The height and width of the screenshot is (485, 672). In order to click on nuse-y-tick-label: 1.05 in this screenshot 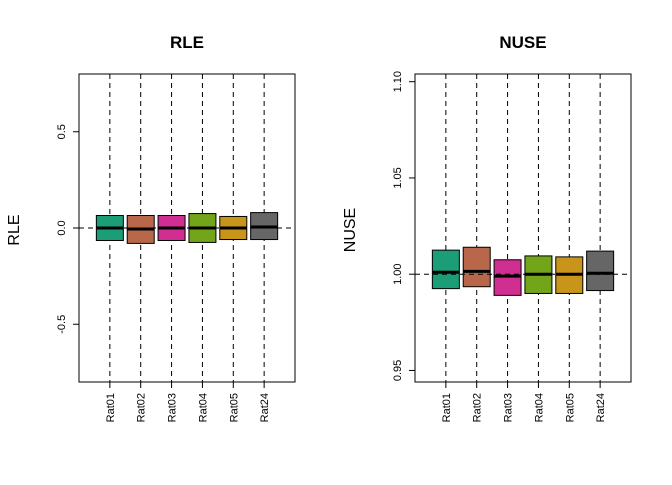, I will do `click(398, 177)`.